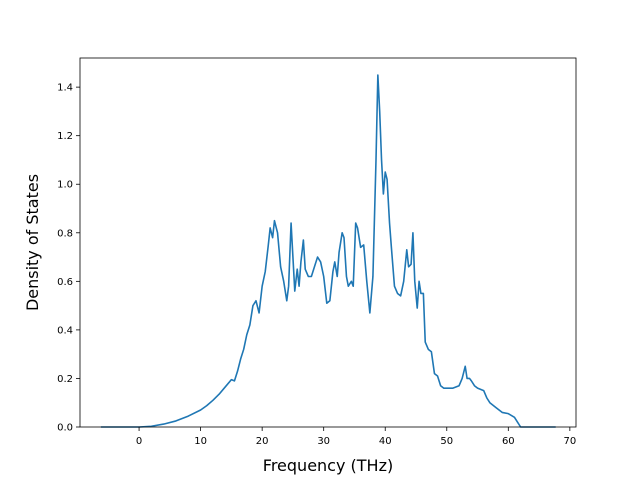  I want to click on x-axis-title: Frequency (THz), so click(328, 465).